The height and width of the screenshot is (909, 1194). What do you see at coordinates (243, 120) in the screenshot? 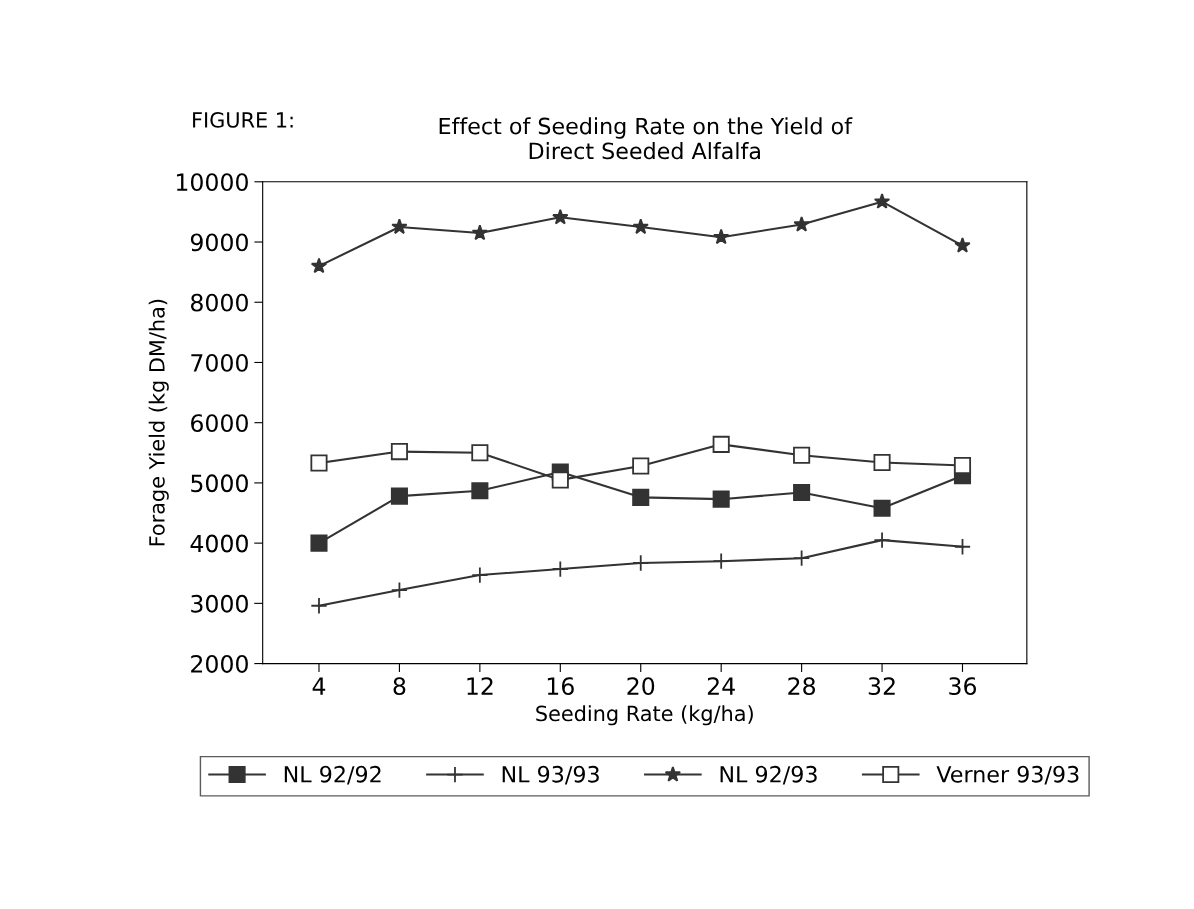
I see `caption: FIGURE 1:` at bounding box center [243, 120].